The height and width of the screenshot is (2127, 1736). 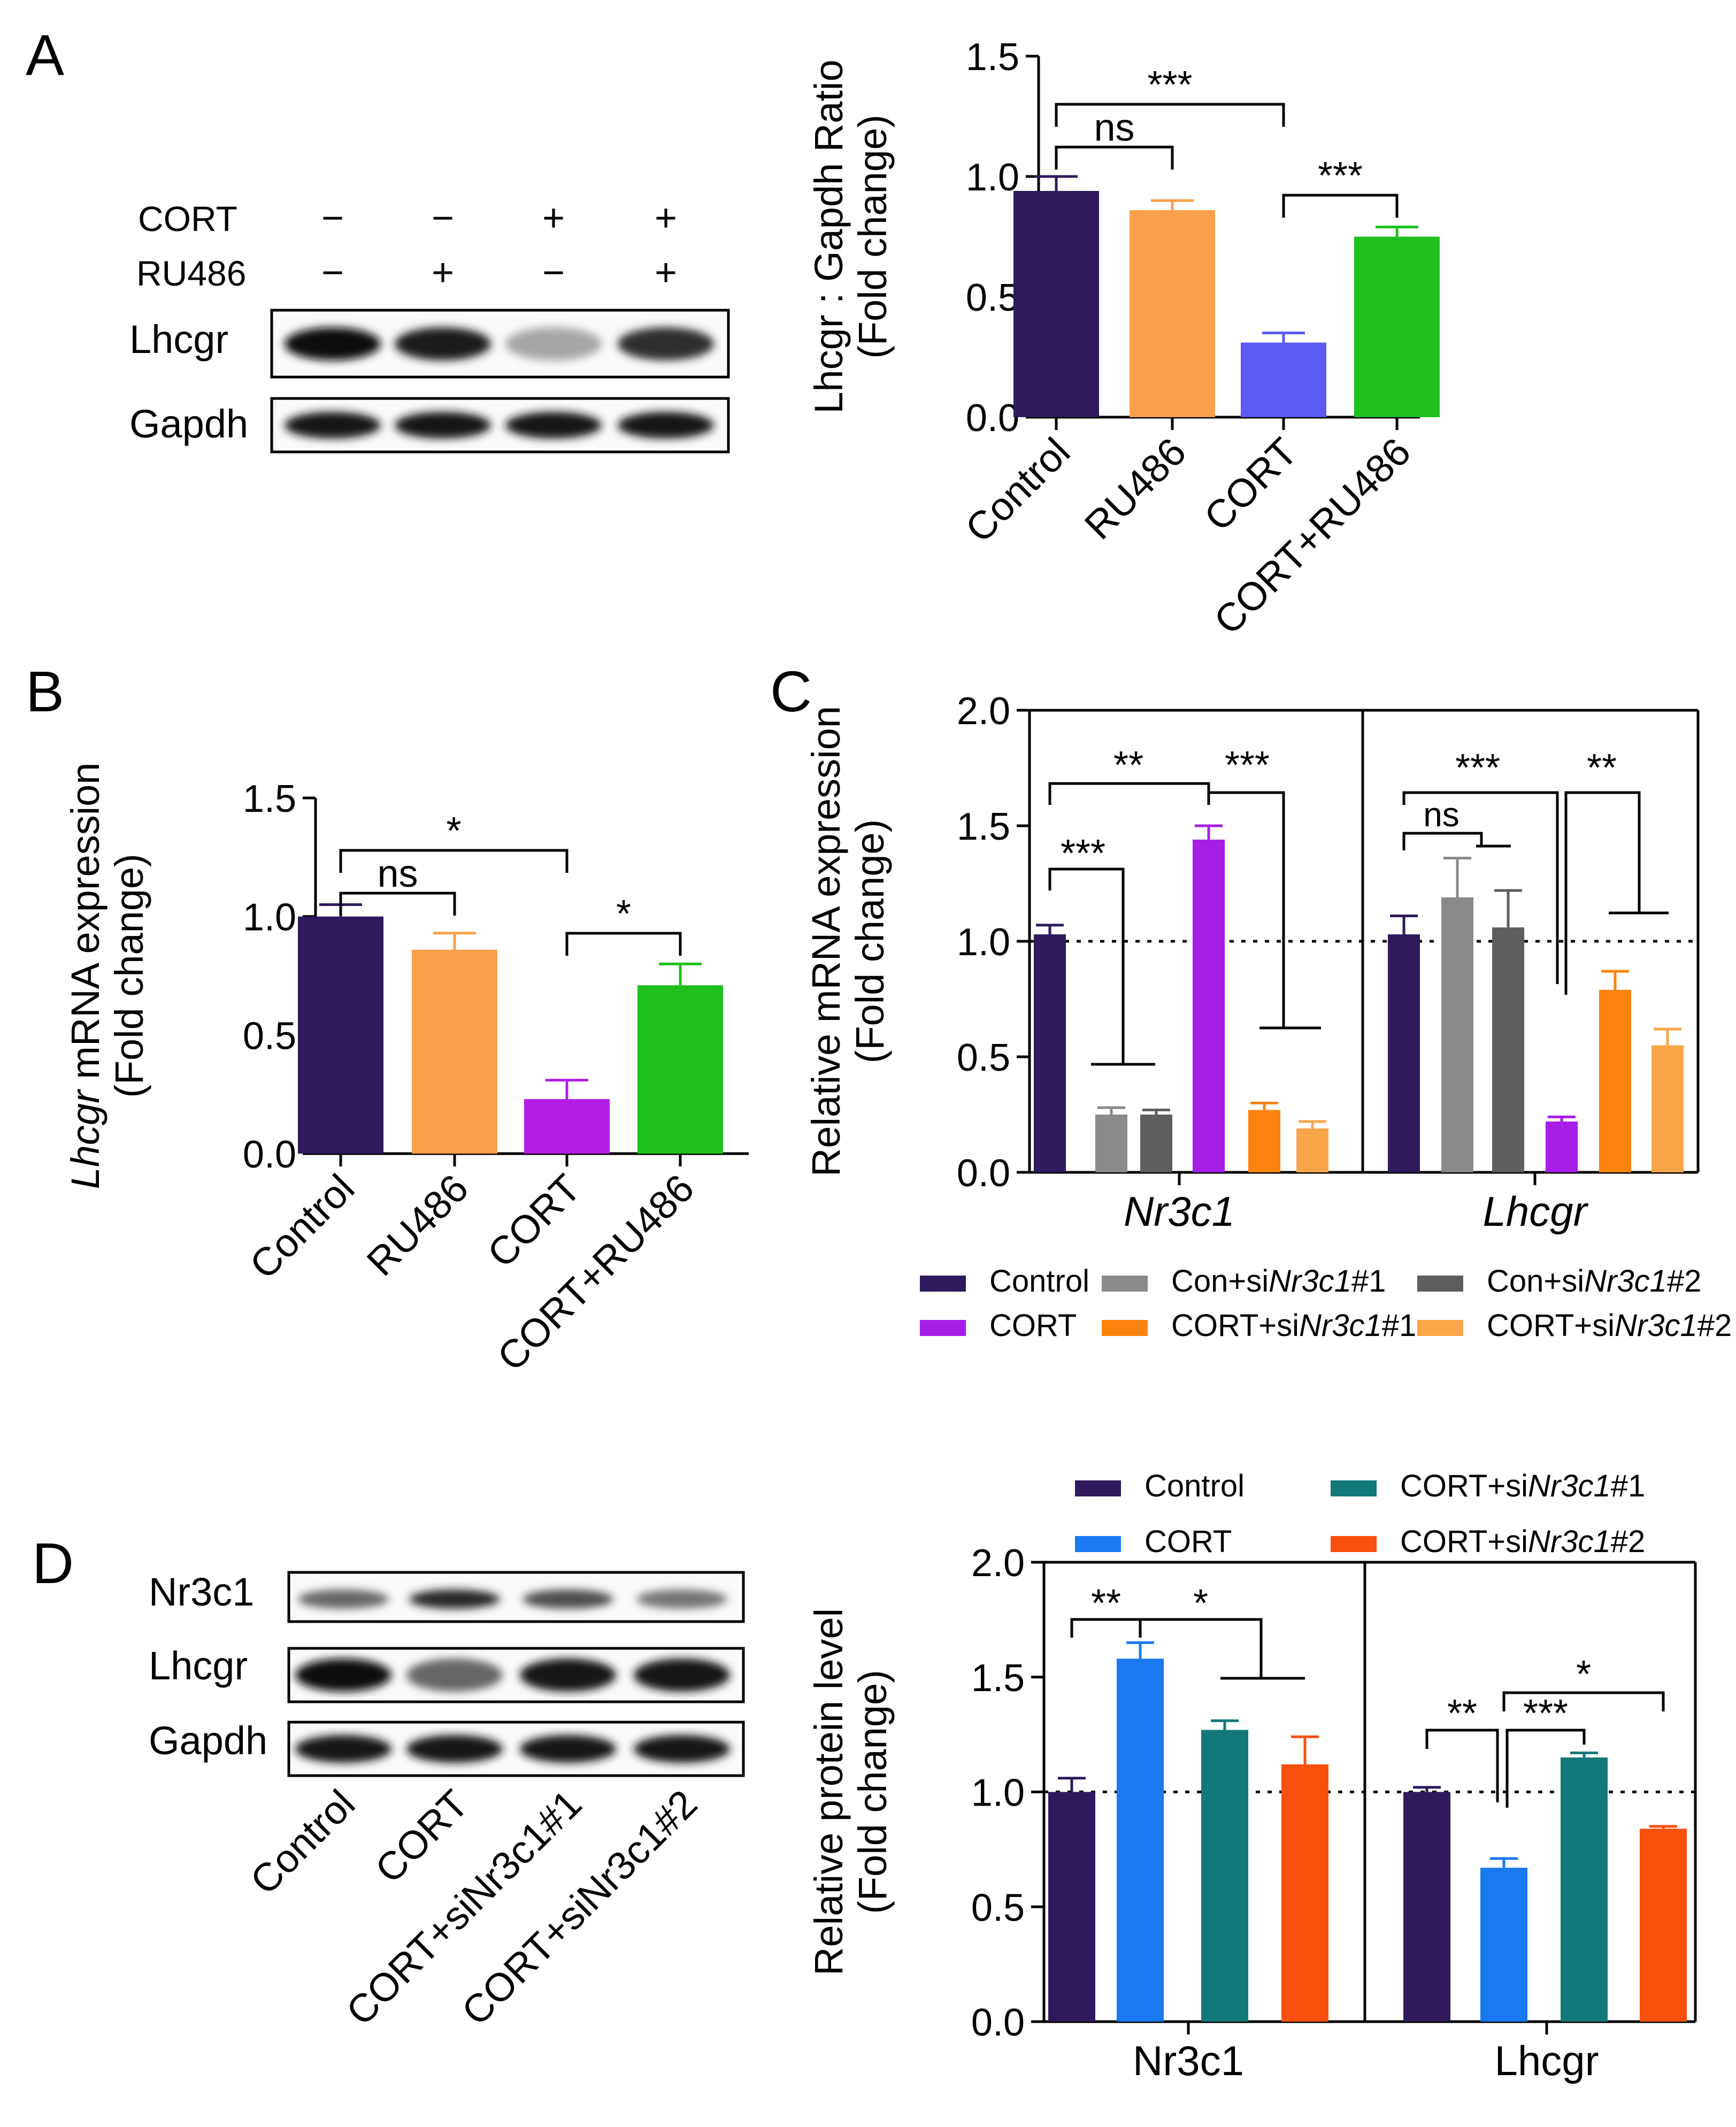 What do you see at coordinates (1200, 1603) in the screenshot?
I see `significance-label: *` at bounding box center [1200, 1603].